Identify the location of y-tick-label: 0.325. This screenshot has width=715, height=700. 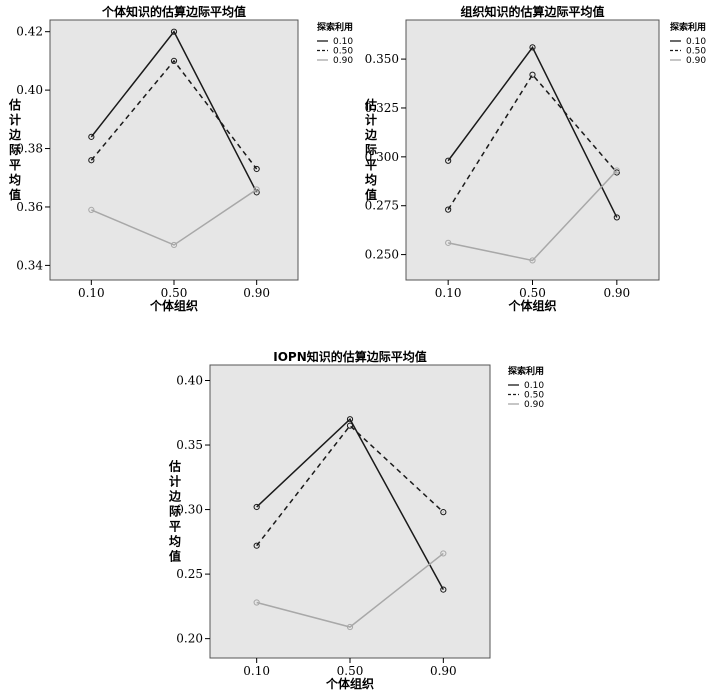
(382, 108).